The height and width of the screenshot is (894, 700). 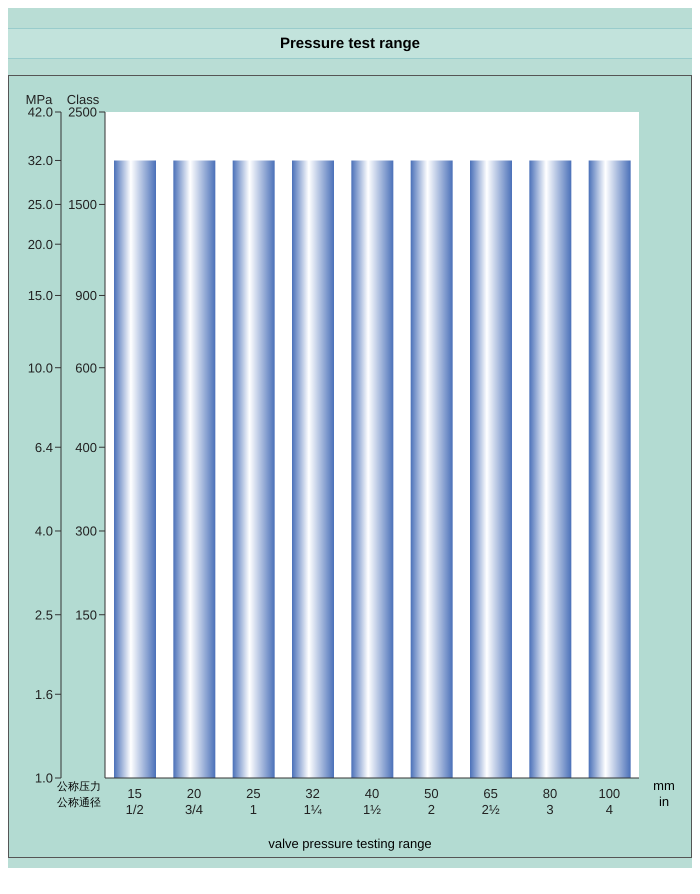 I want to click on text: 3, so click(x=550, y=809).